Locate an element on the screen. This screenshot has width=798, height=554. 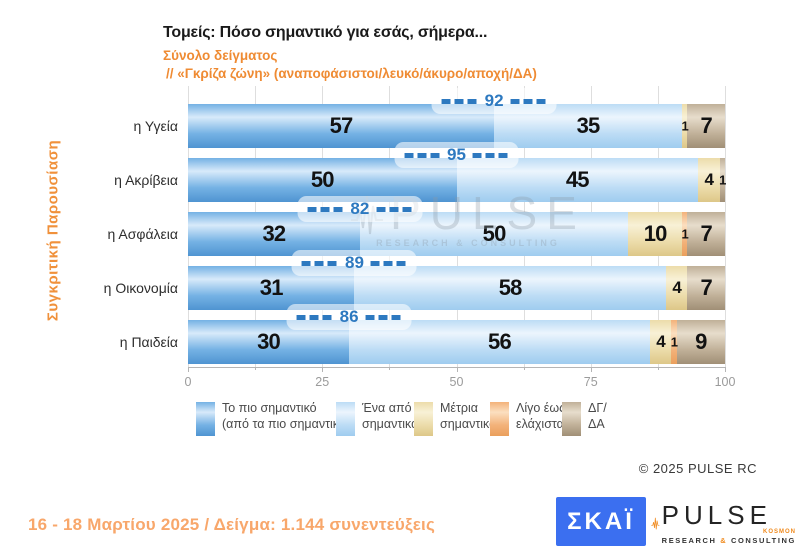
category-label: η Ασφάλεια is located at coordinates (143, 234).